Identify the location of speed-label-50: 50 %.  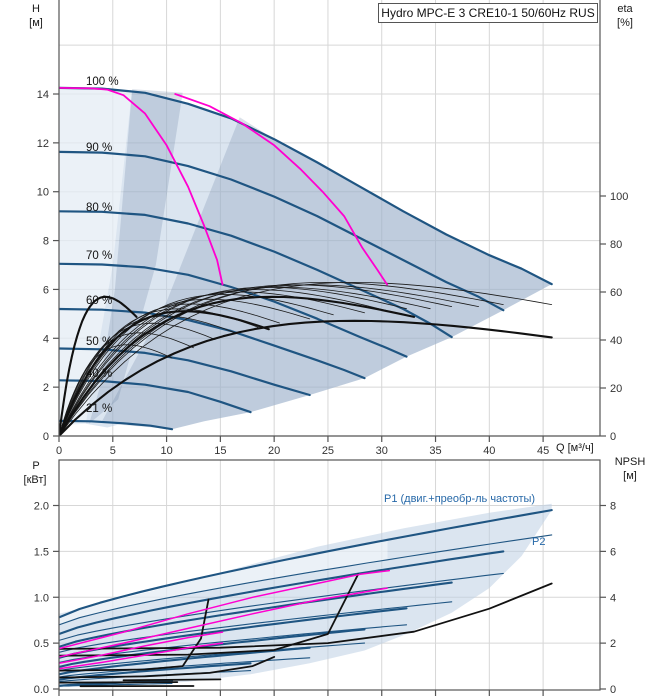
(99, 342).